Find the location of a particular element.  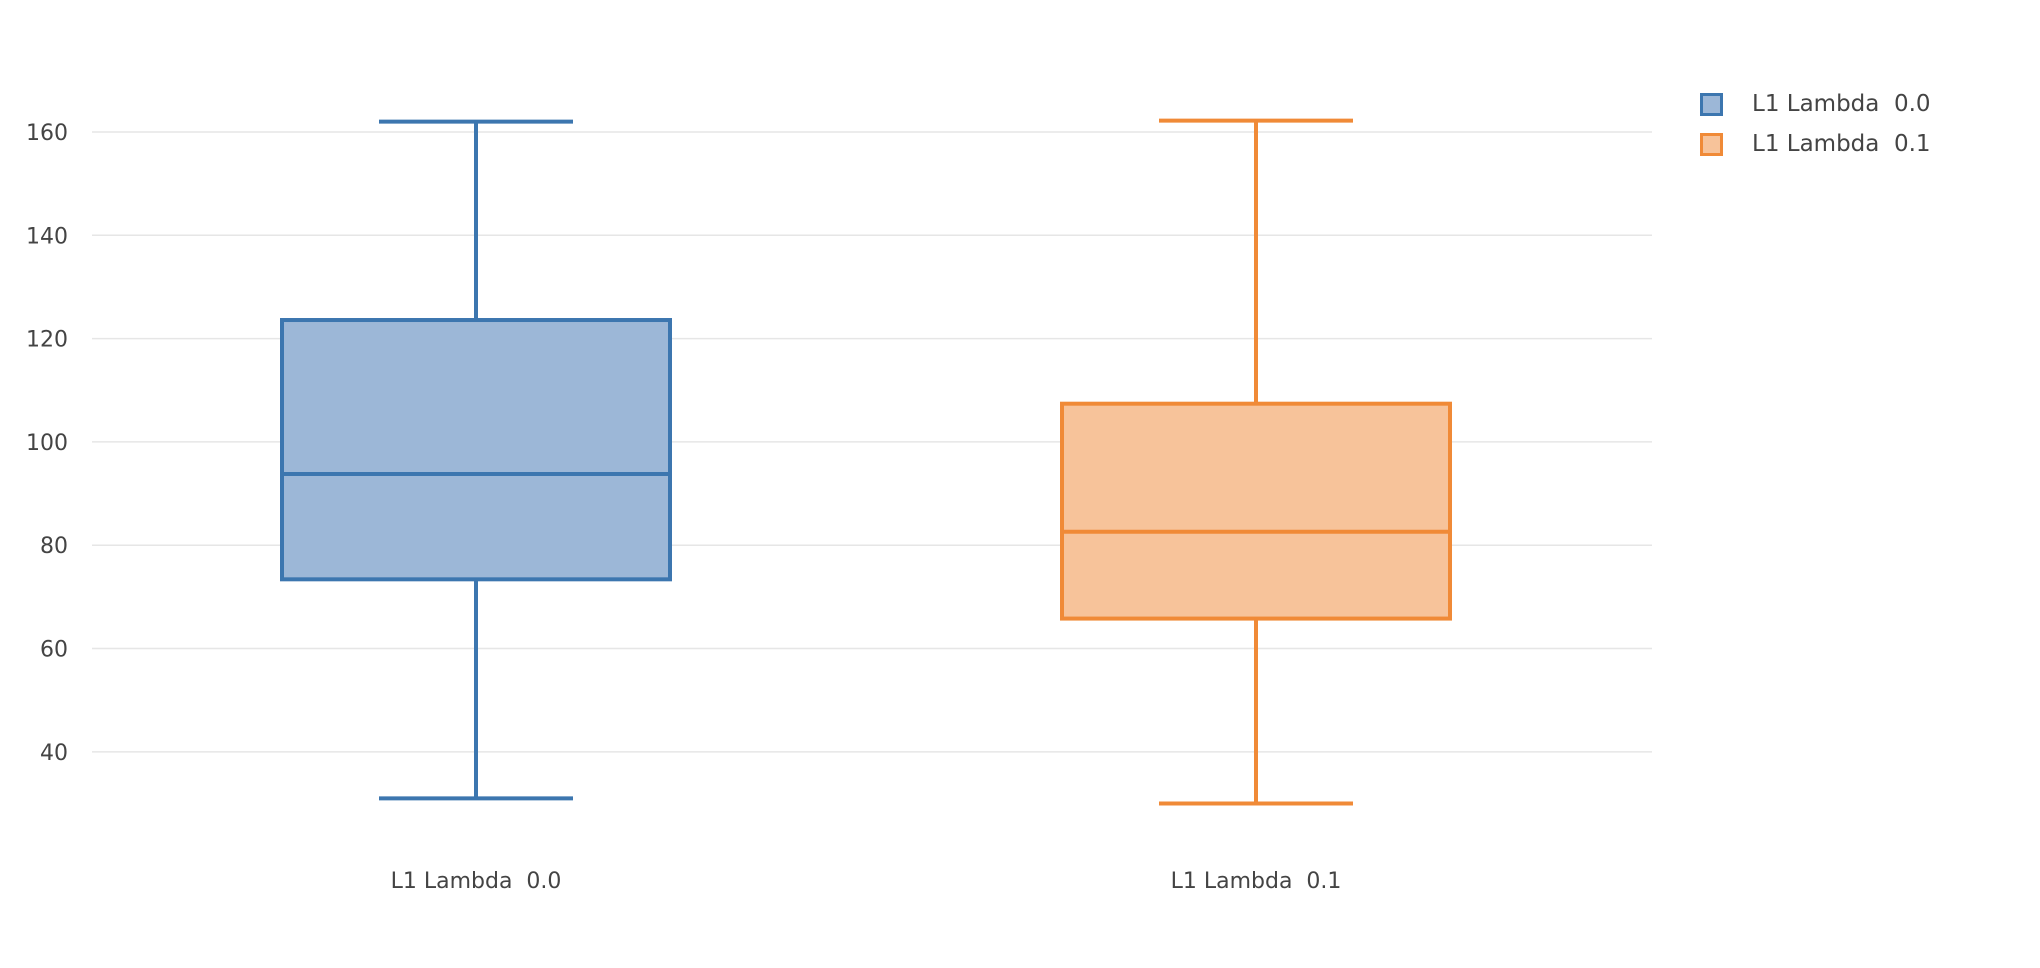

x-axis-ticks: L1 Lambda 0.0 L1 Lambda 0.1 is located at coordinates (866, 881).